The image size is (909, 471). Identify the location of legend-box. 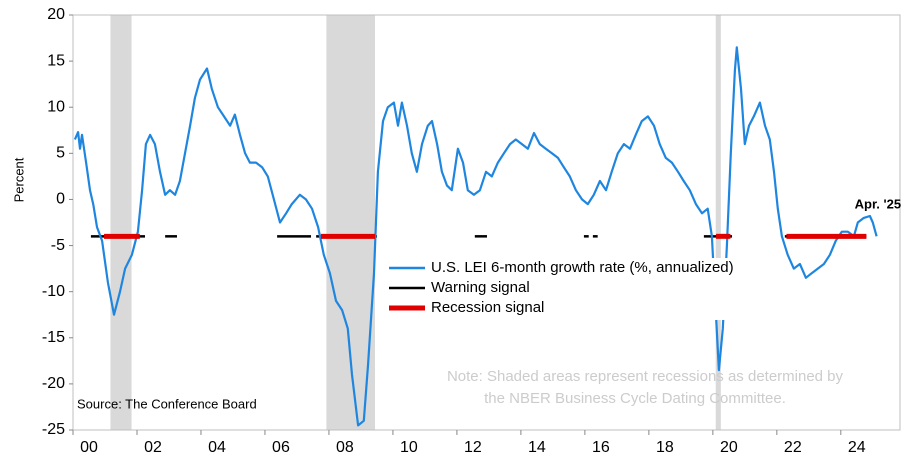
(571, 289).